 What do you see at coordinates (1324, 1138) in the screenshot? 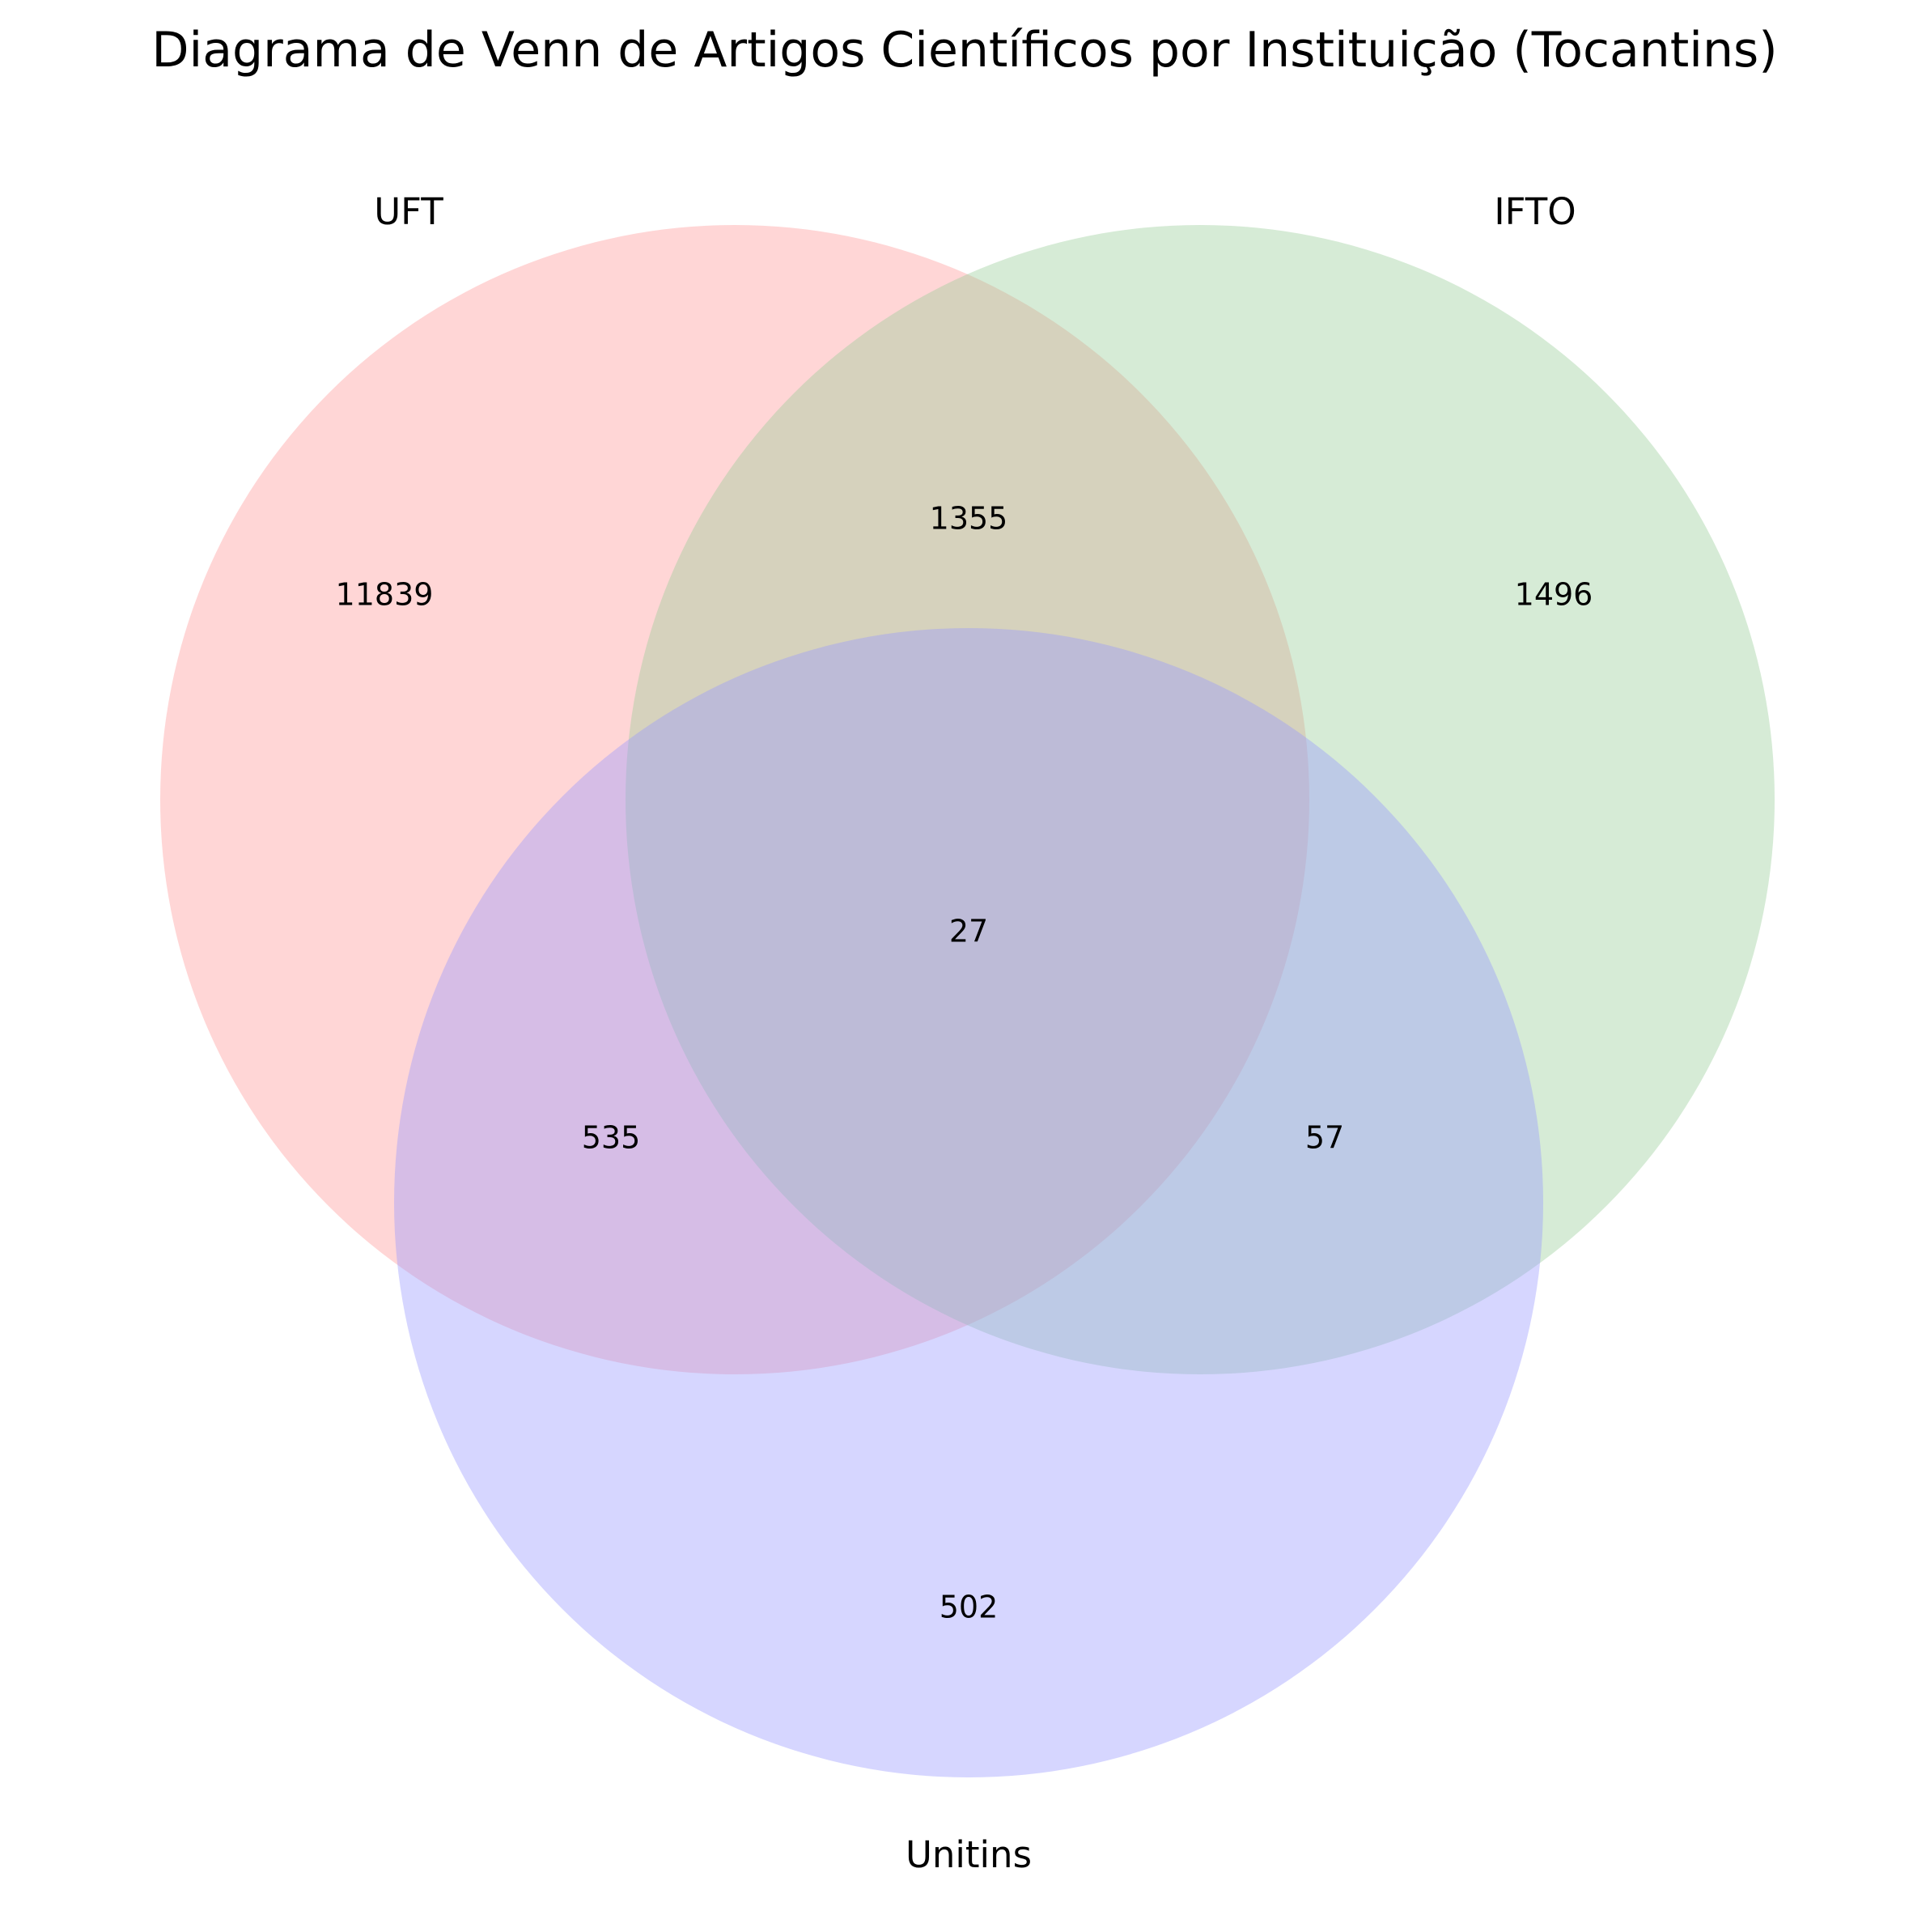
I see `region-count-ifto-unitins: 57` at bounding box center [1324, 1138].